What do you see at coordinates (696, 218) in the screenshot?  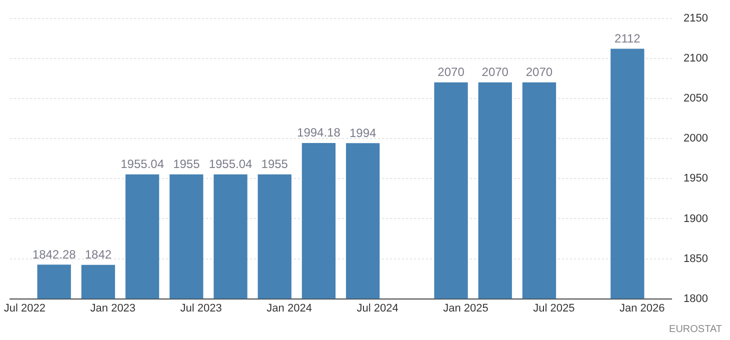 I see `y-tick-label: 1900` at bounding box center [696, 218].